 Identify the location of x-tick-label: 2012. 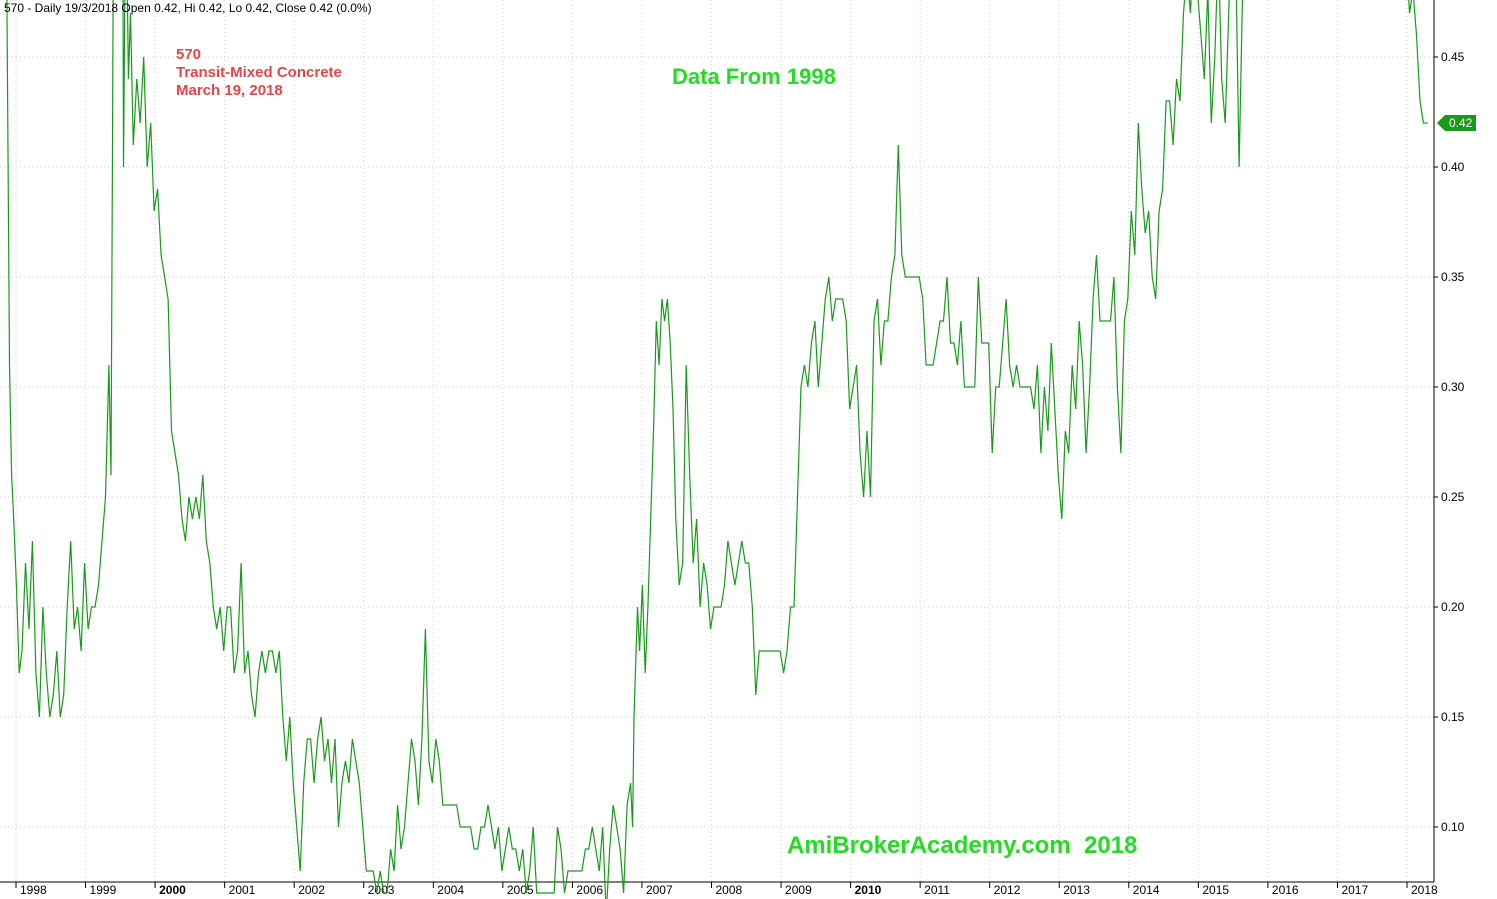
(1007, 890).